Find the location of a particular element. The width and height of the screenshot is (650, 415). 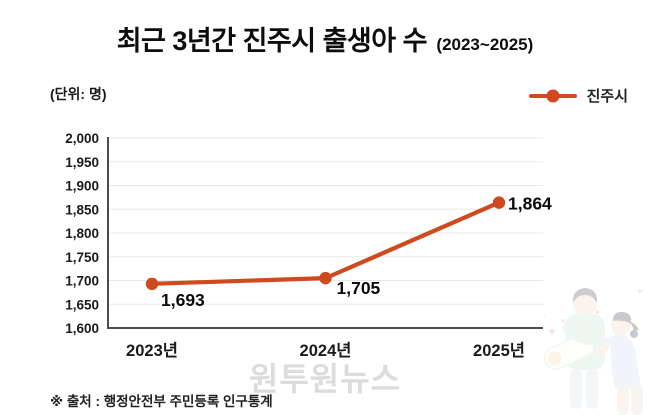

family-with-baby-illustration: ♥ ♥ ♥ is located at coordinates (593, 351).